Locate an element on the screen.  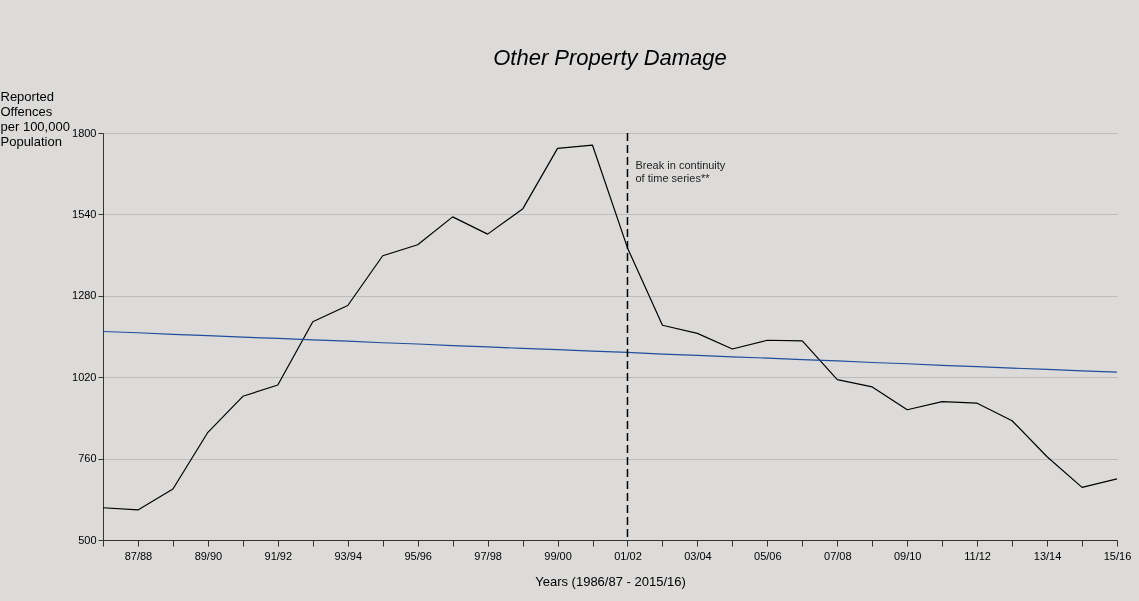
x-tick-label: 95/96 is located at coordinates (418, 555).